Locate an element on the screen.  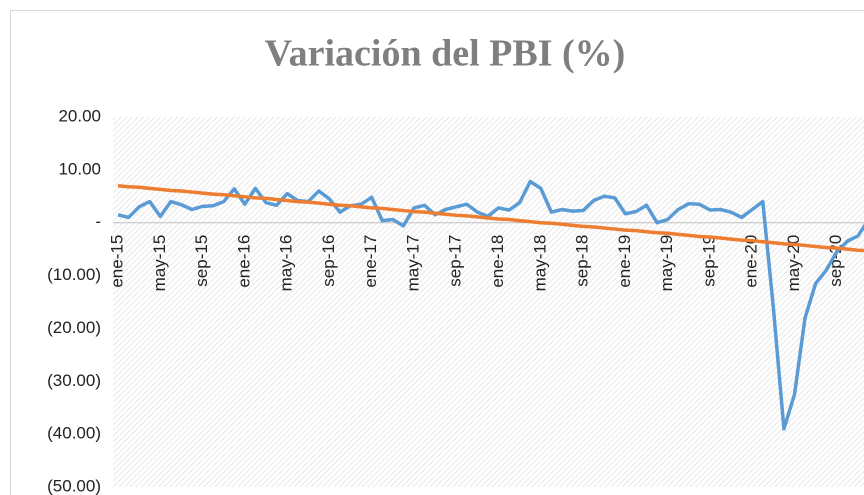
y-tick-label: 20.00 is located at coordinates (79, 115).